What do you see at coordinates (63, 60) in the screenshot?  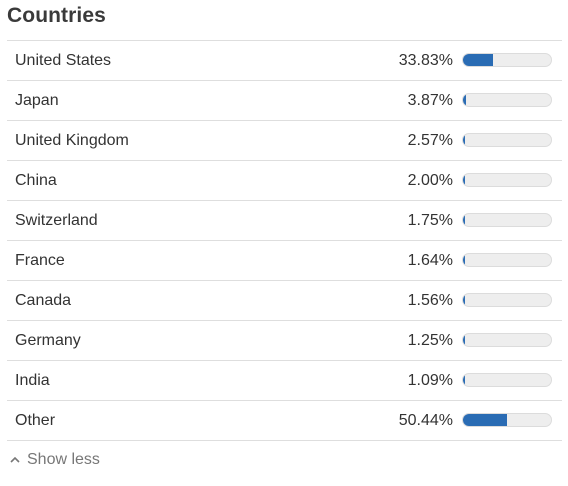 I see `country-name: United States` at bounding box center [63, 60].